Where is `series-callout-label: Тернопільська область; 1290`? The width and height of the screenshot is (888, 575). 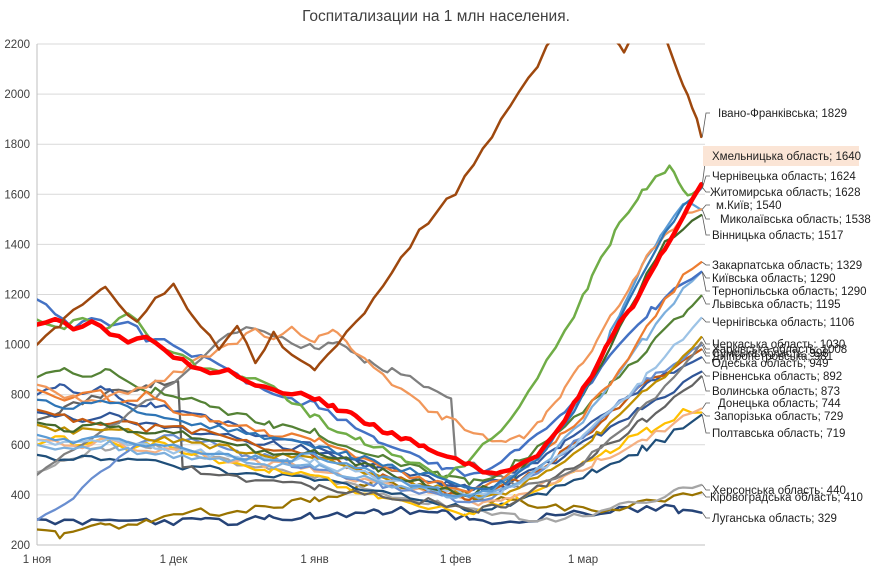 series-callout-label: Тернопільська область; 1290 is located at coordinates (789, 292).